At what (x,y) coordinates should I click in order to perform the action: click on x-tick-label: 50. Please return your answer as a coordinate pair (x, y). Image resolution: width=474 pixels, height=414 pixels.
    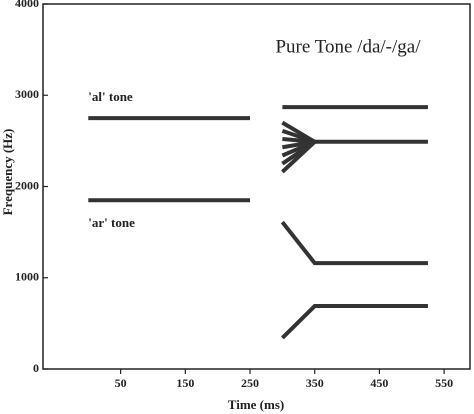
    Looking at the image, I should click on (121, 383).